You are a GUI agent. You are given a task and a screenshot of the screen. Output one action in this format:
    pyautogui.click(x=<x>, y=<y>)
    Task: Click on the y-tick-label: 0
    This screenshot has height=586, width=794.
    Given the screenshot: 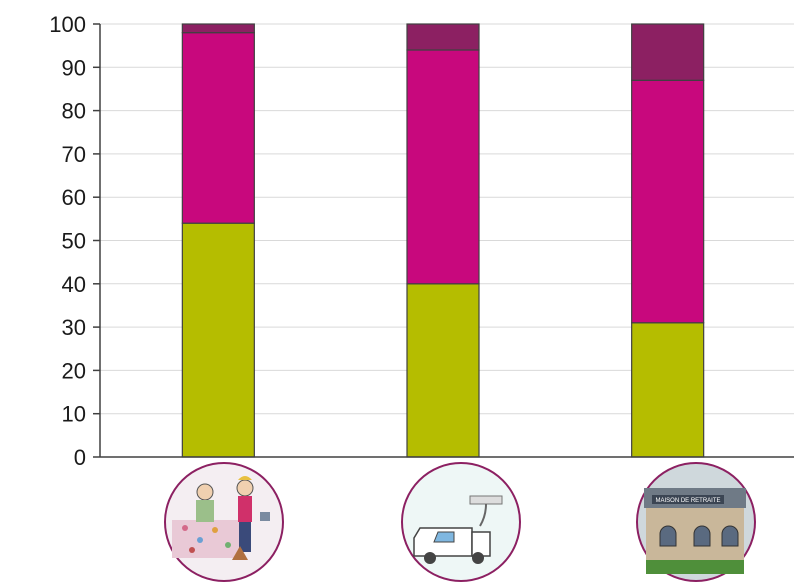 What is the action you would take?
    pyautogui.click(x=80, y=457)
    